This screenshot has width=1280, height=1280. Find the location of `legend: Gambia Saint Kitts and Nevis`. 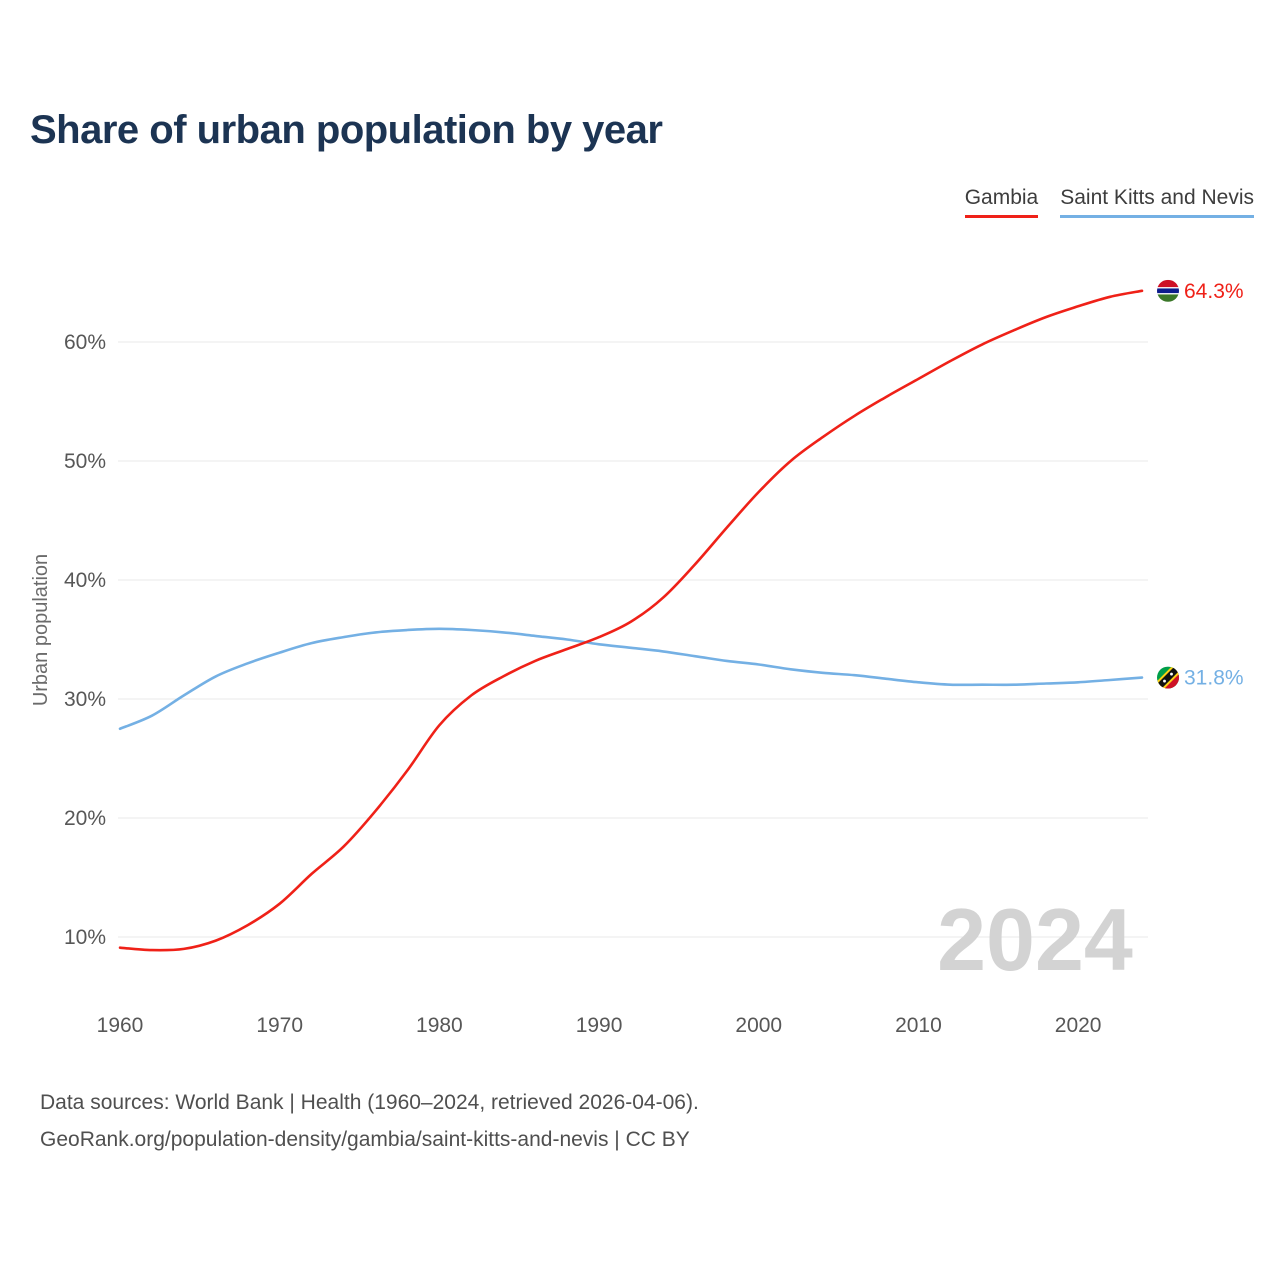

legend: Gambia Saint Kitts and Nevis is located at coordinates (1109, 202).